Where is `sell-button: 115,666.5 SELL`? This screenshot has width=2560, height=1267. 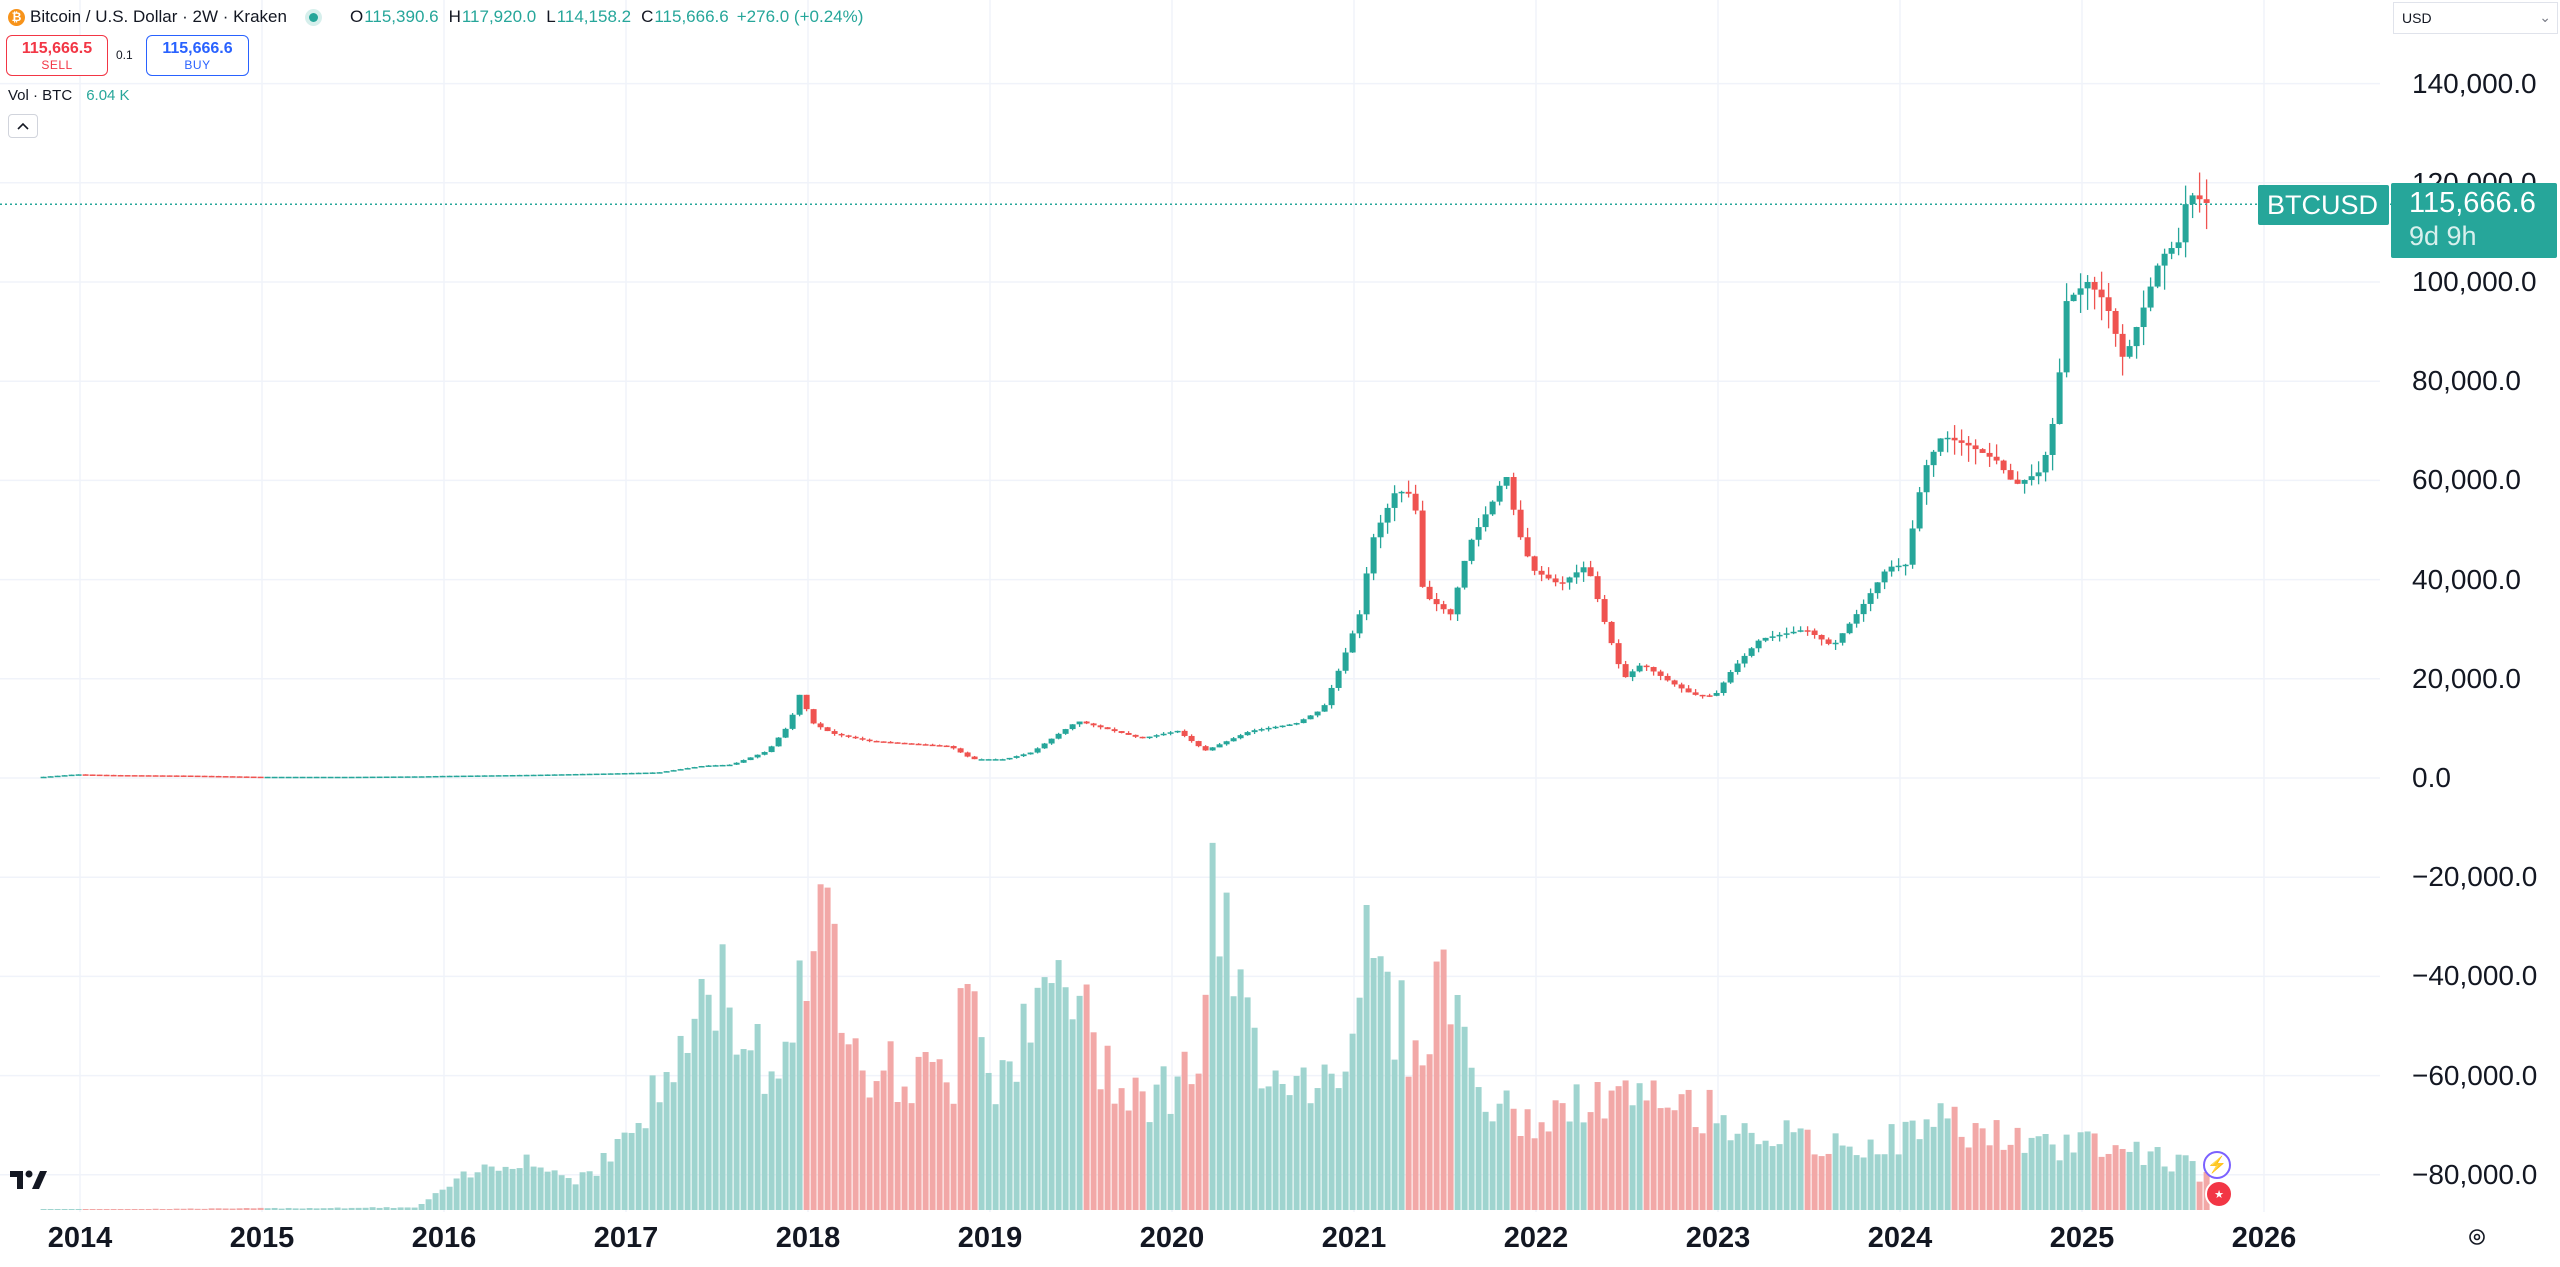
sell-button: 115,666.5 SELL is located at coordinates (57, 55).